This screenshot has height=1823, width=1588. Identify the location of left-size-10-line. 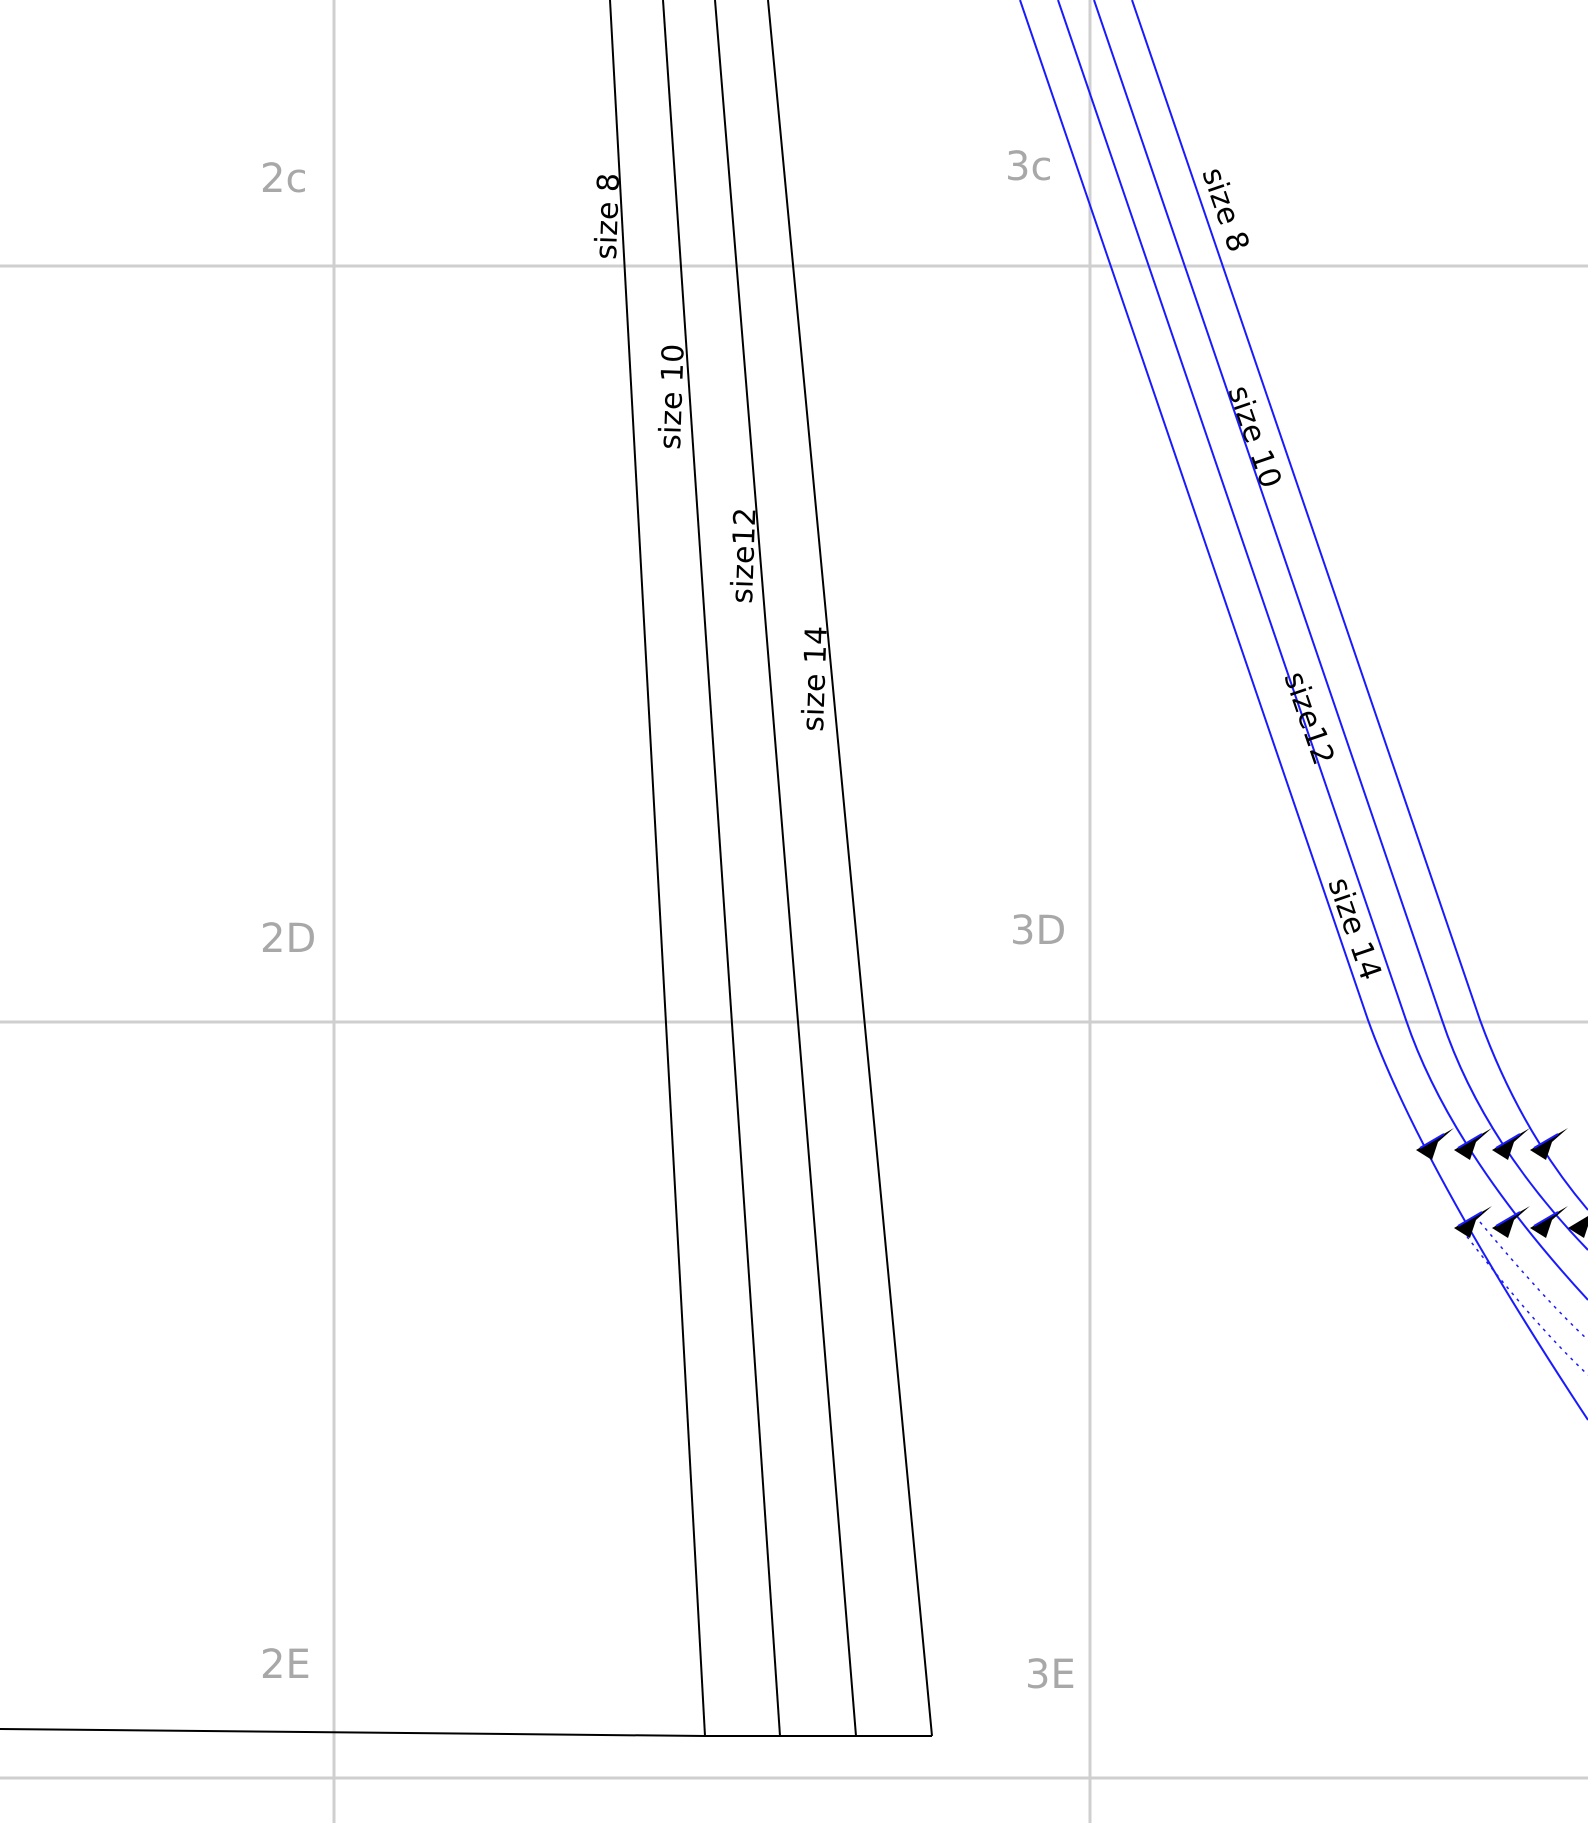
(721, 868).